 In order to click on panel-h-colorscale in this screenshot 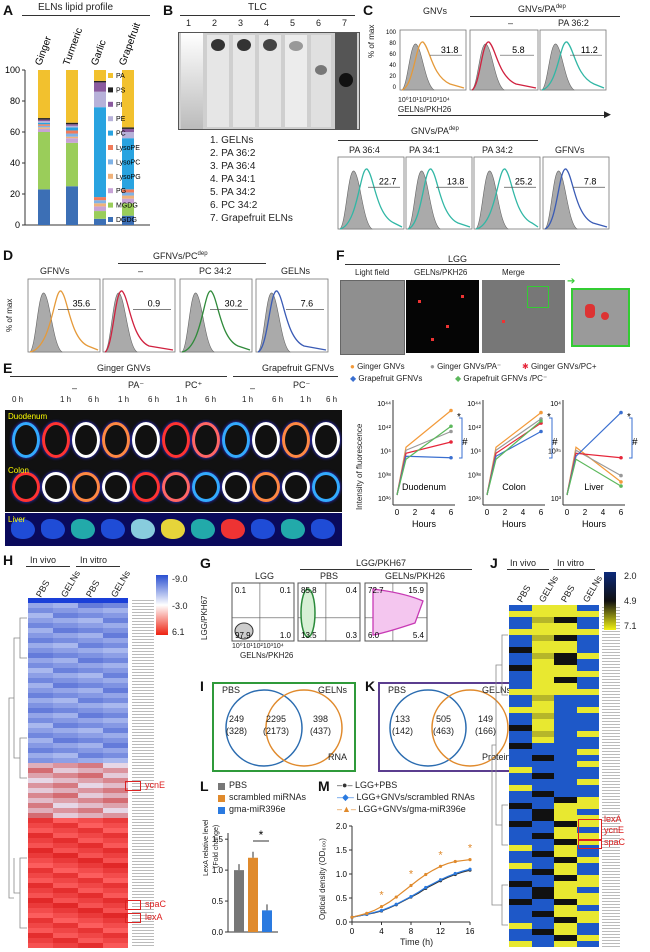, I will do `click(162, 605)`.